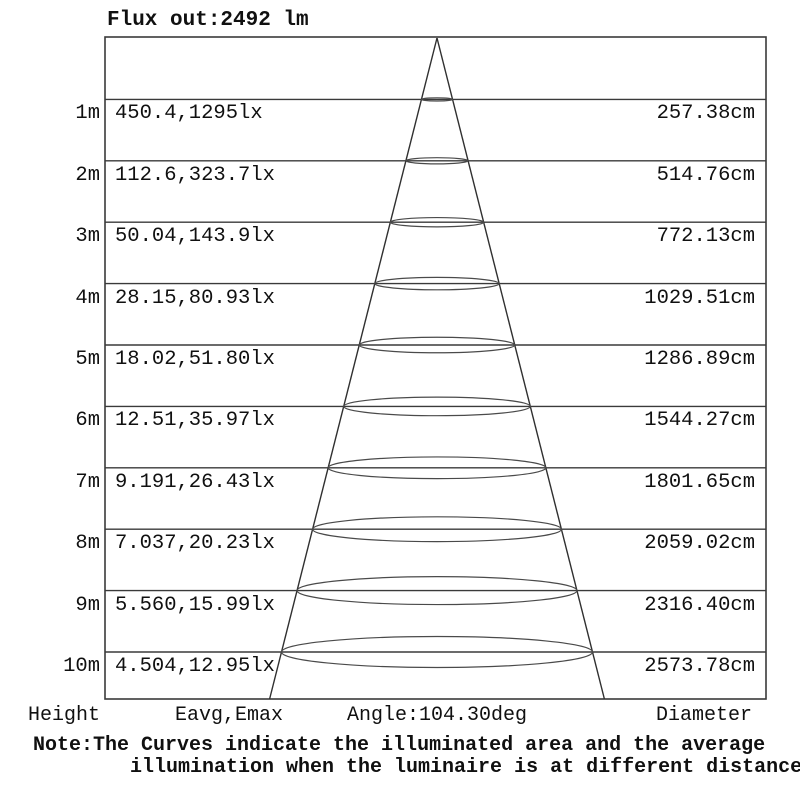 This screenshot has width=800, height=800. Describe the element at coordinates (699, 544) in the screenshot. I see `row-diameter-value: 2059.02cm` at that location.